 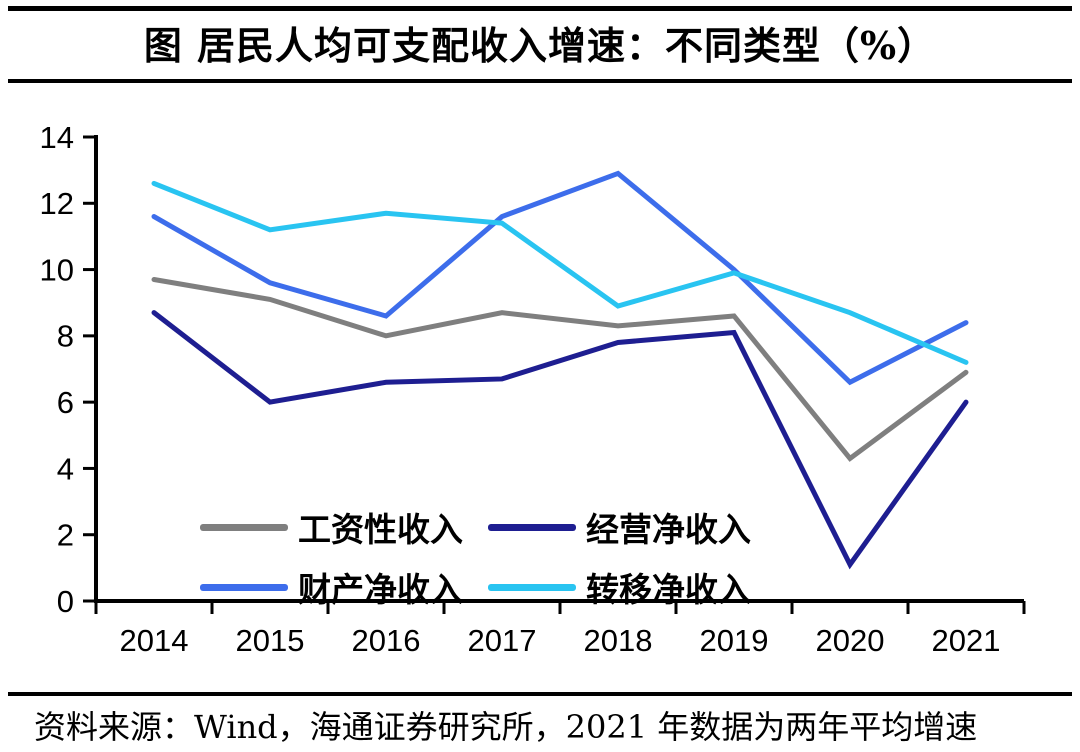 I want to click on legend-label-property-net-income: 财产净收入, so click(x=380, y=589).